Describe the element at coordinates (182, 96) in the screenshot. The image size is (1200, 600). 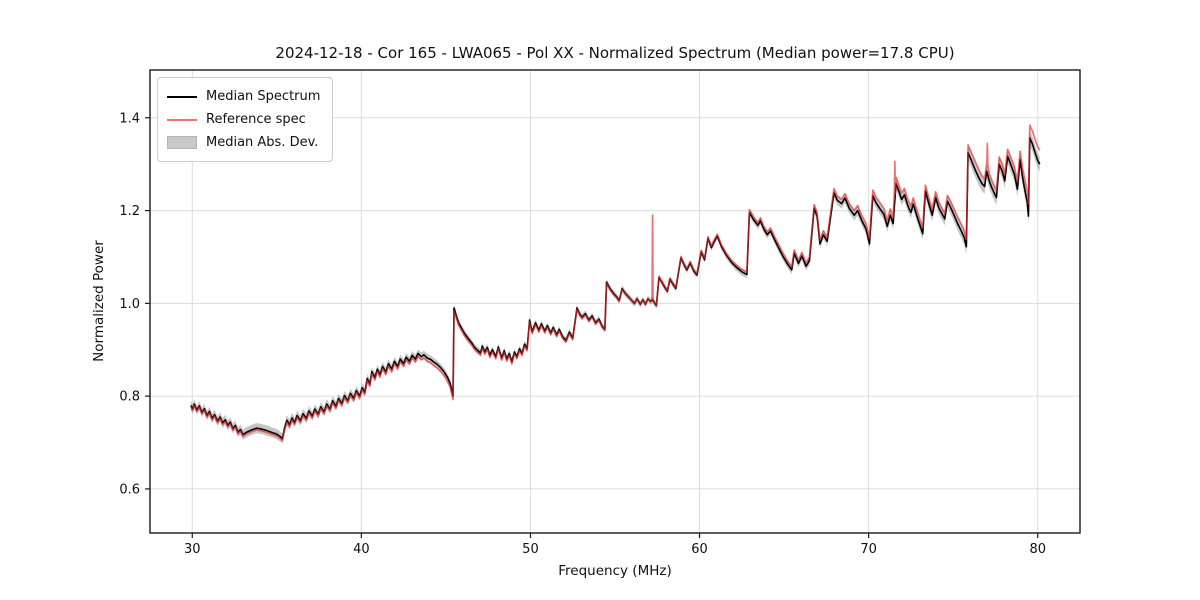
I see `median-spectrum-line-swatch` at that location.